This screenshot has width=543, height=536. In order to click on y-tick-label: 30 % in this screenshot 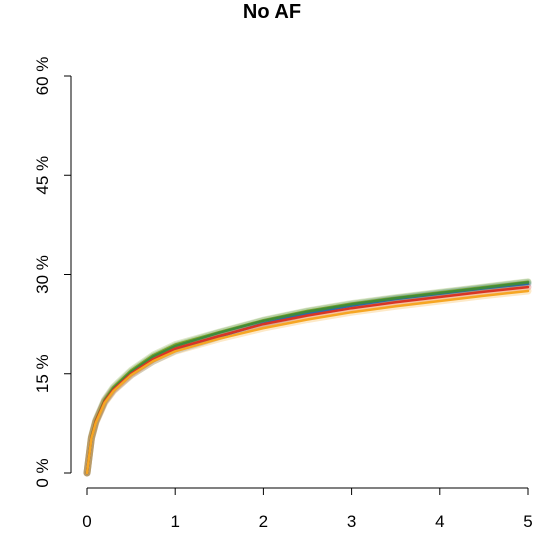, I will do `click(42, 274)`.